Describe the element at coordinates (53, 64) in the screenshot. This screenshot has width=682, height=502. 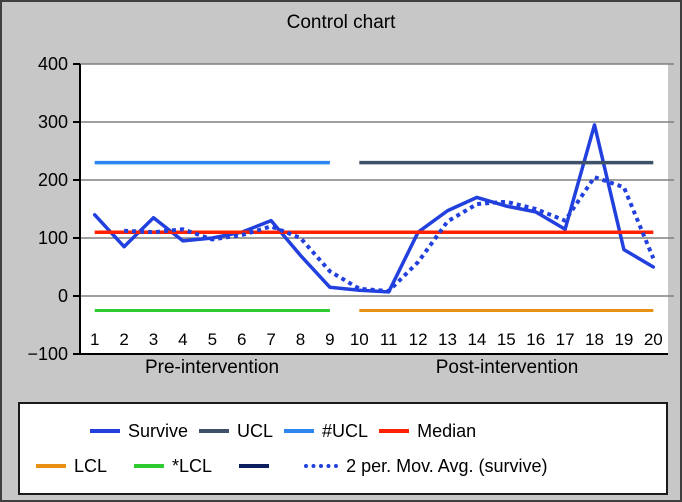
I see `y-tick-label: 400` at that location.